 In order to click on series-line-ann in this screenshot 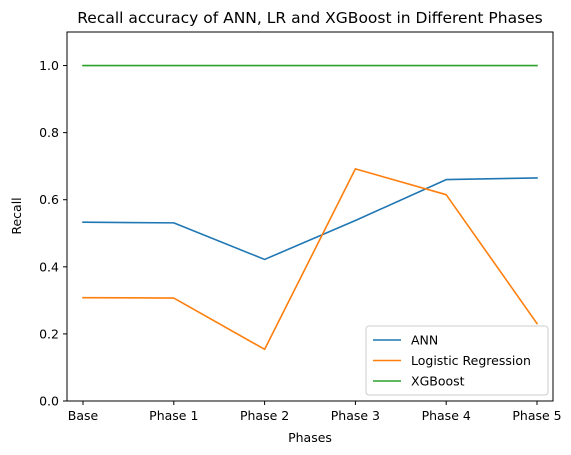, I will do `click(310, 219)`.